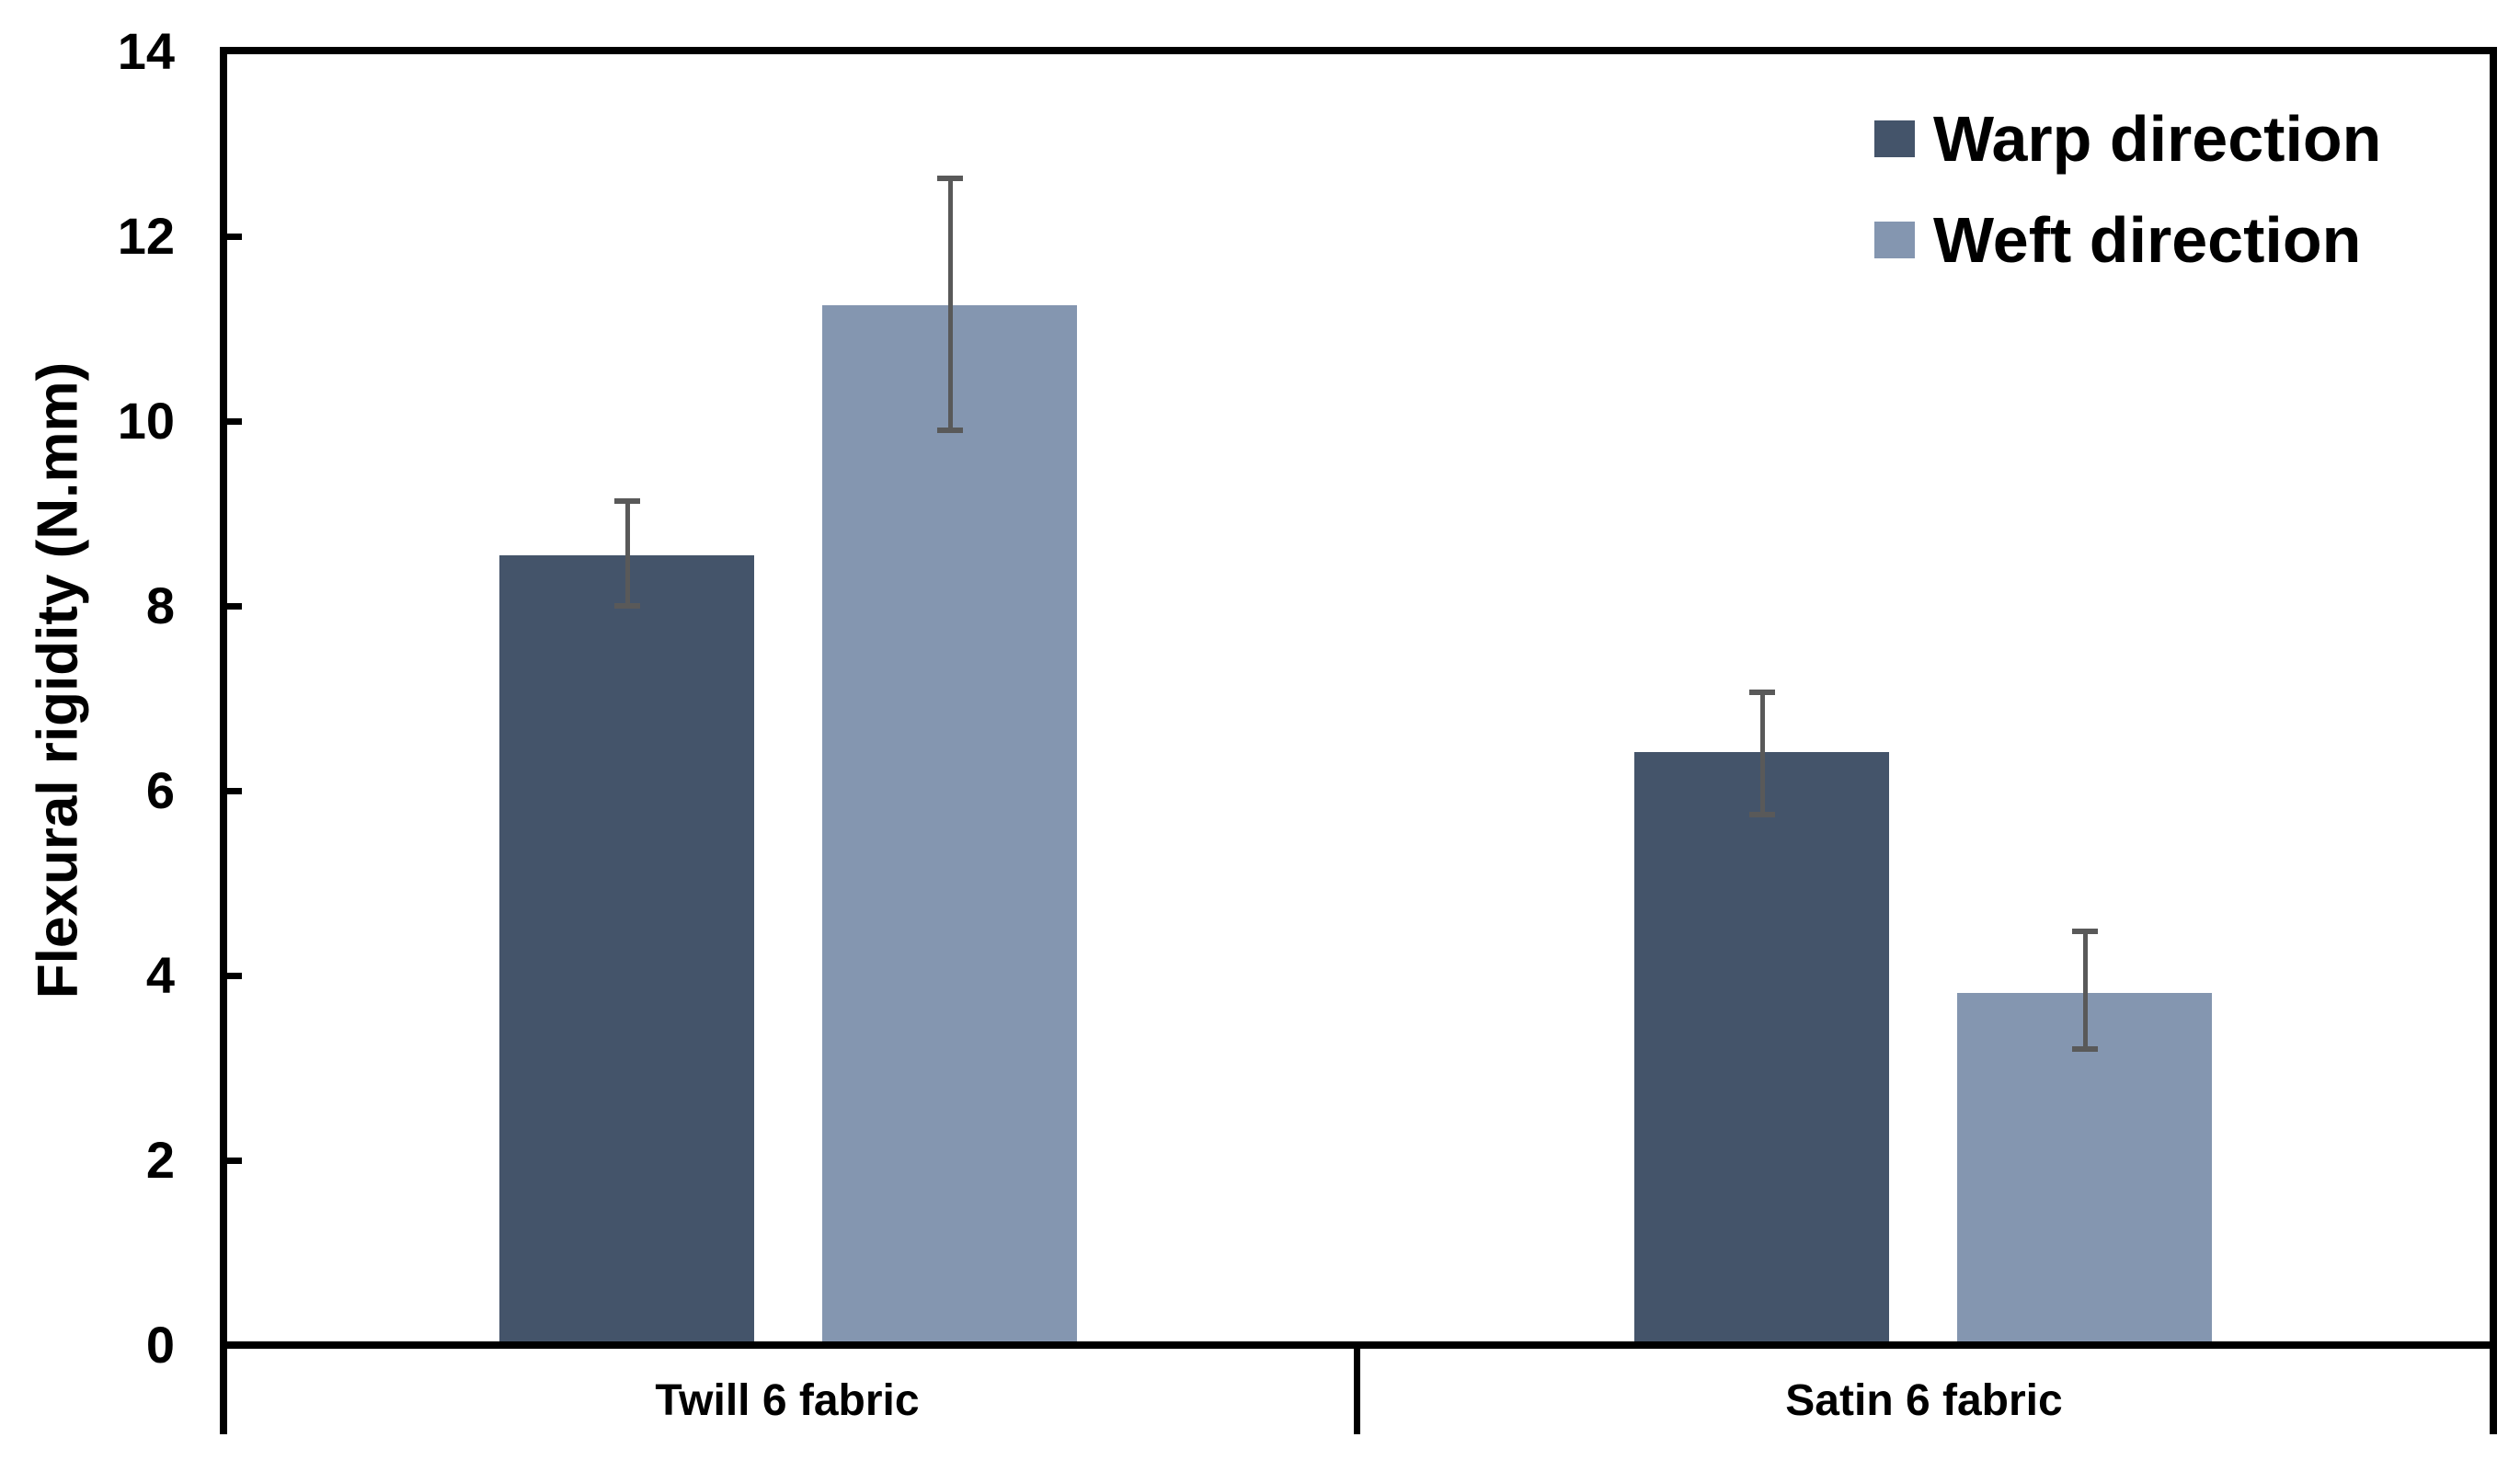  Describe the element at coordinates (949, 823) in the screenshot. I see `bar-weft-twill` at that location.